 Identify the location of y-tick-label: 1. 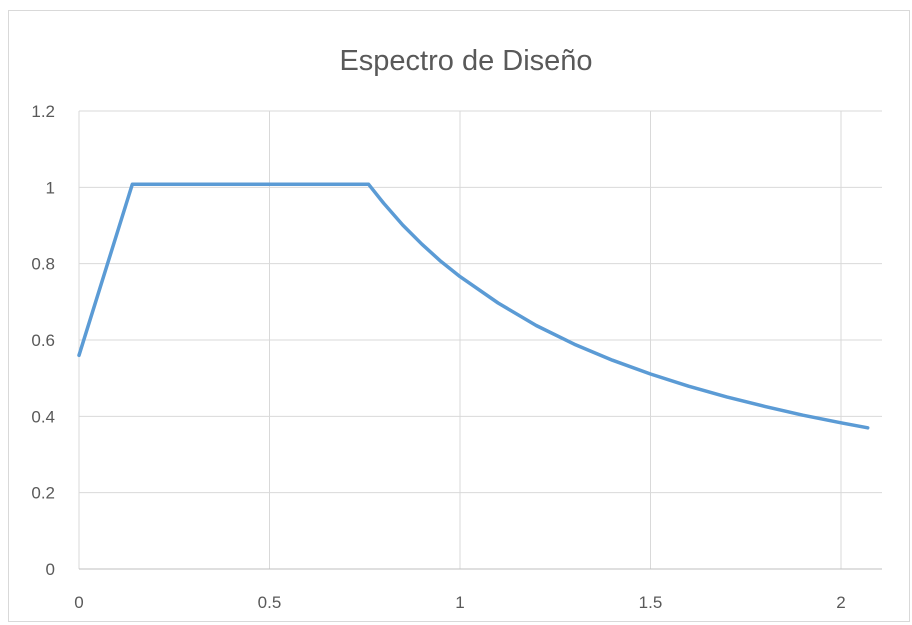
(50, 187).